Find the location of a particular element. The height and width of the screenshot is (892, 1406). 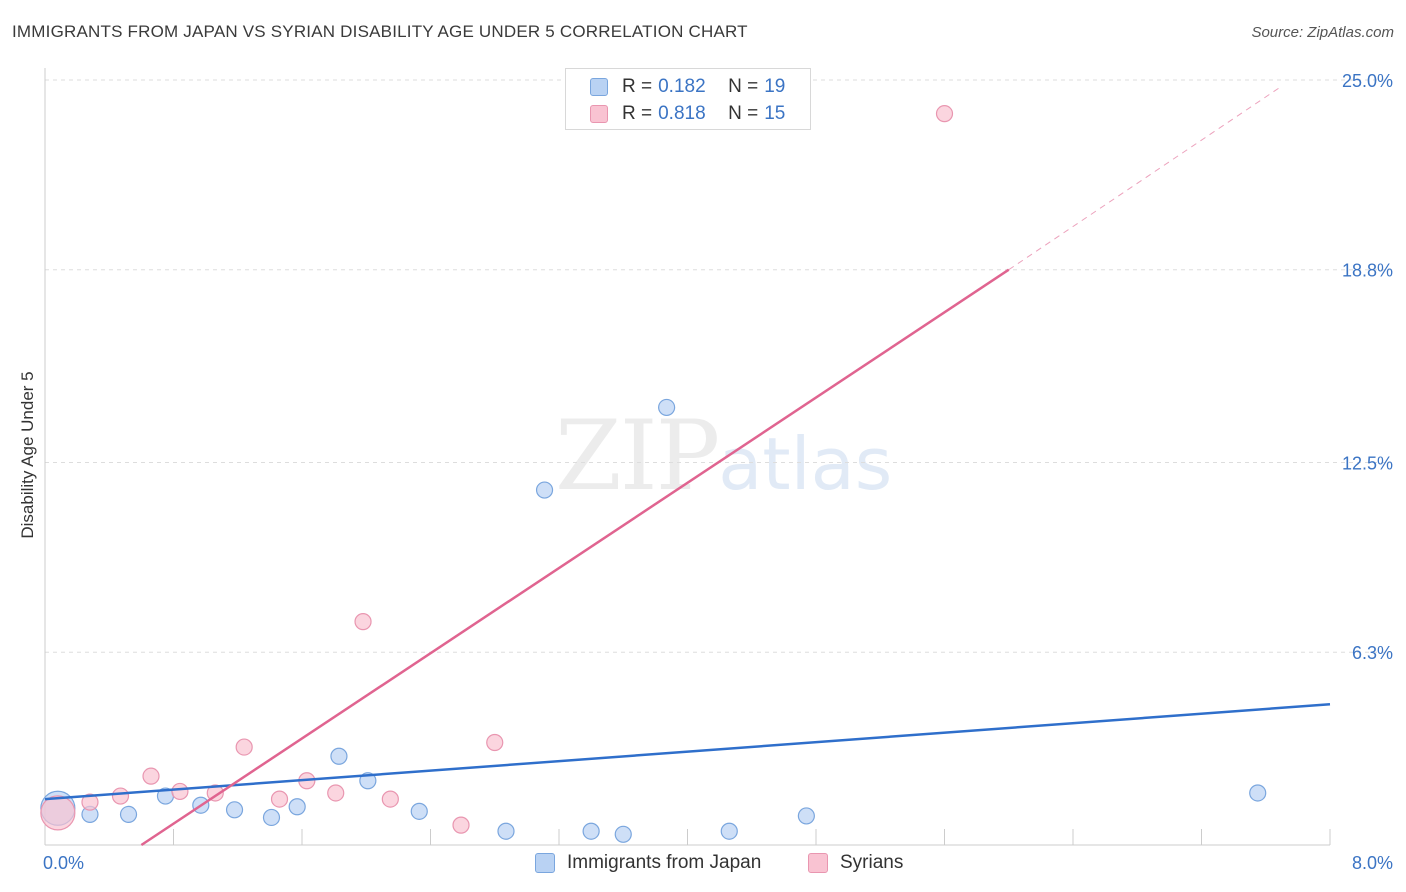

x-tick-label-min: 0.0% is located at coordinates (63, 863).